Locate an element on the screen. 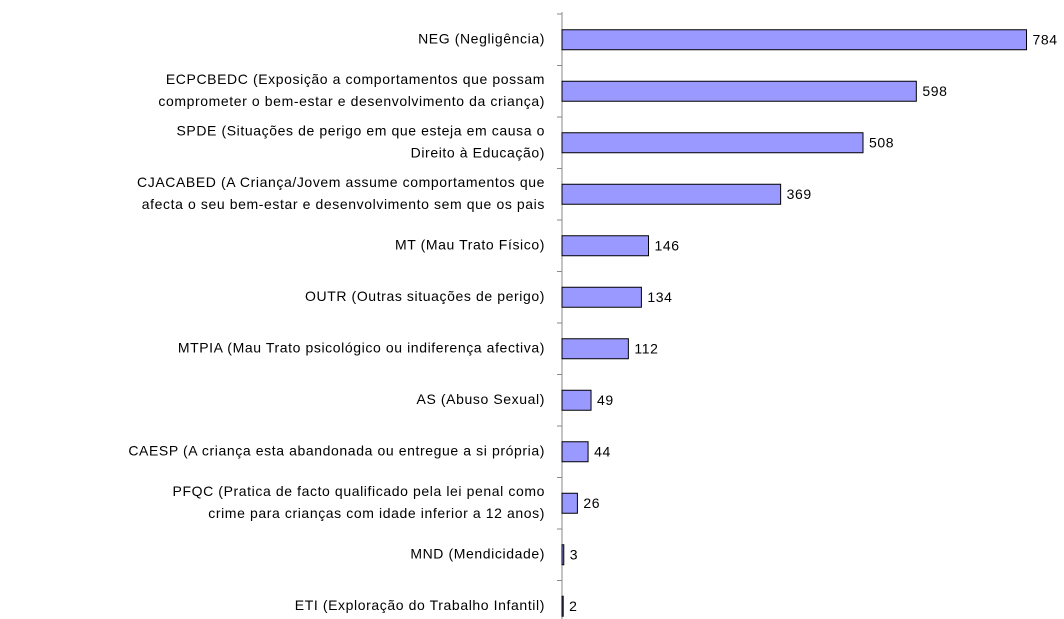  value-label: 598 is located at coordinates (934, 91).